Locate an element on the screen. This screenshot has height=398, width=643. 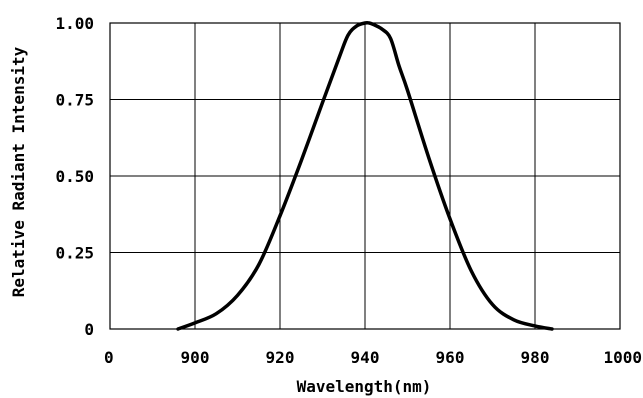
x-tick-labels: 0 900 920 940 960 980 1000 is located at coordinates (373, 357).